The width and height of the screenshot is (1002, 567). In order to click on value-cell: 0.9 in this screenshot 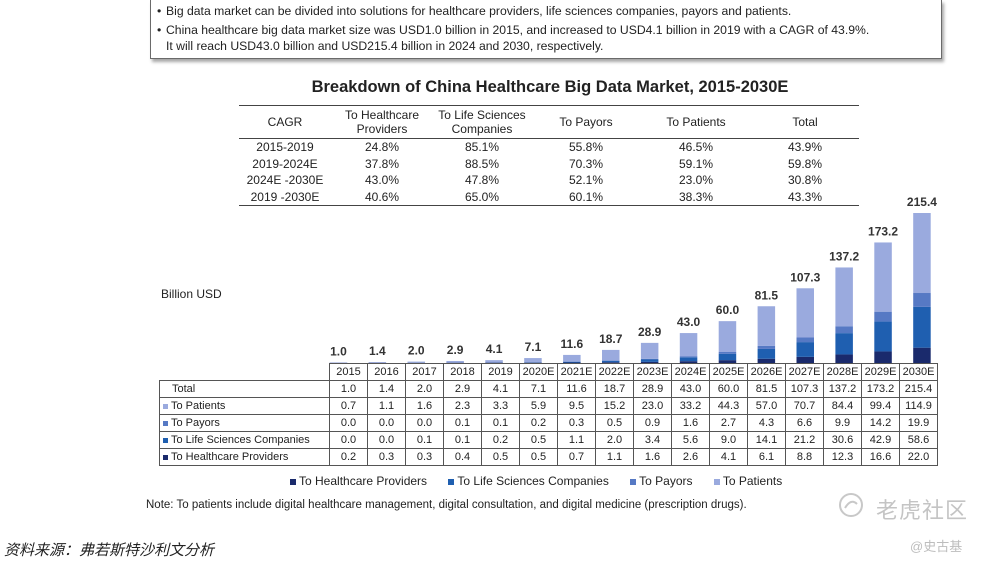, I will do `click(652, 423)`.